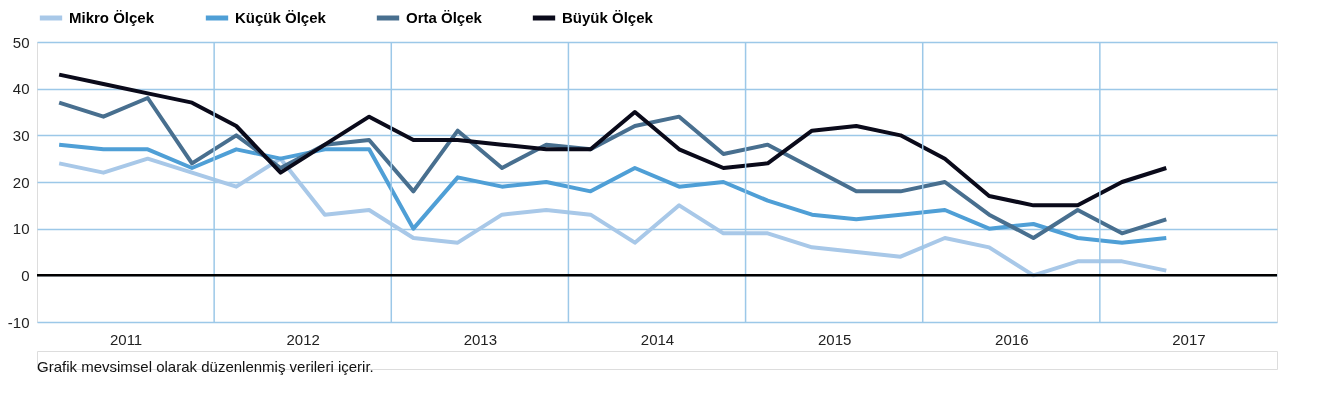 The image size is (1327, 408). Describe the element at coordinates (18, 322) in the screenshot. I see `y-tick-label: -10` at that location.